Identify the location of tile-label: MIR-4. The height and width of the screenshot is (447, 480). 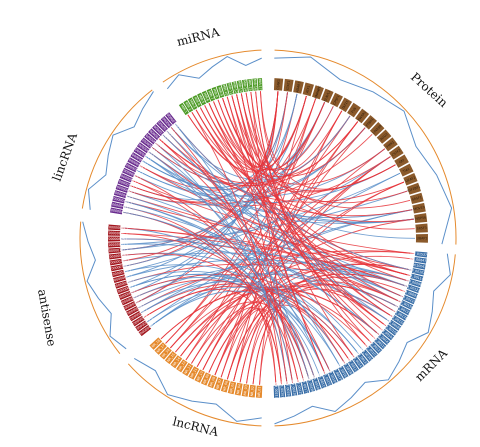
(197, 101).